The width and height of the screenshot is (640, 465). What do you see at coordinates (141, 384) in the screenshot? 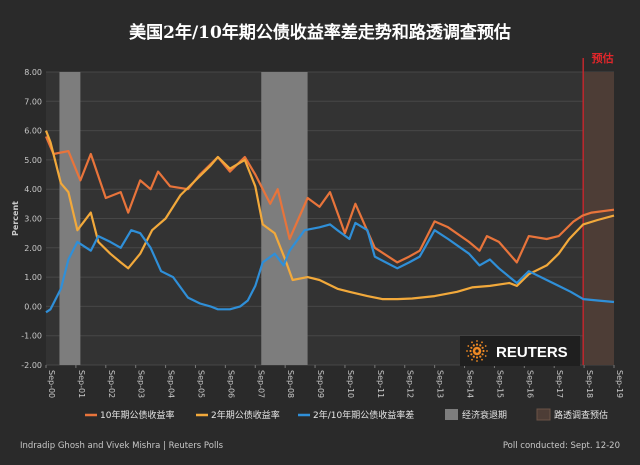
I see `x-tick-label: Sep-03` at bounding box center [141, 384].